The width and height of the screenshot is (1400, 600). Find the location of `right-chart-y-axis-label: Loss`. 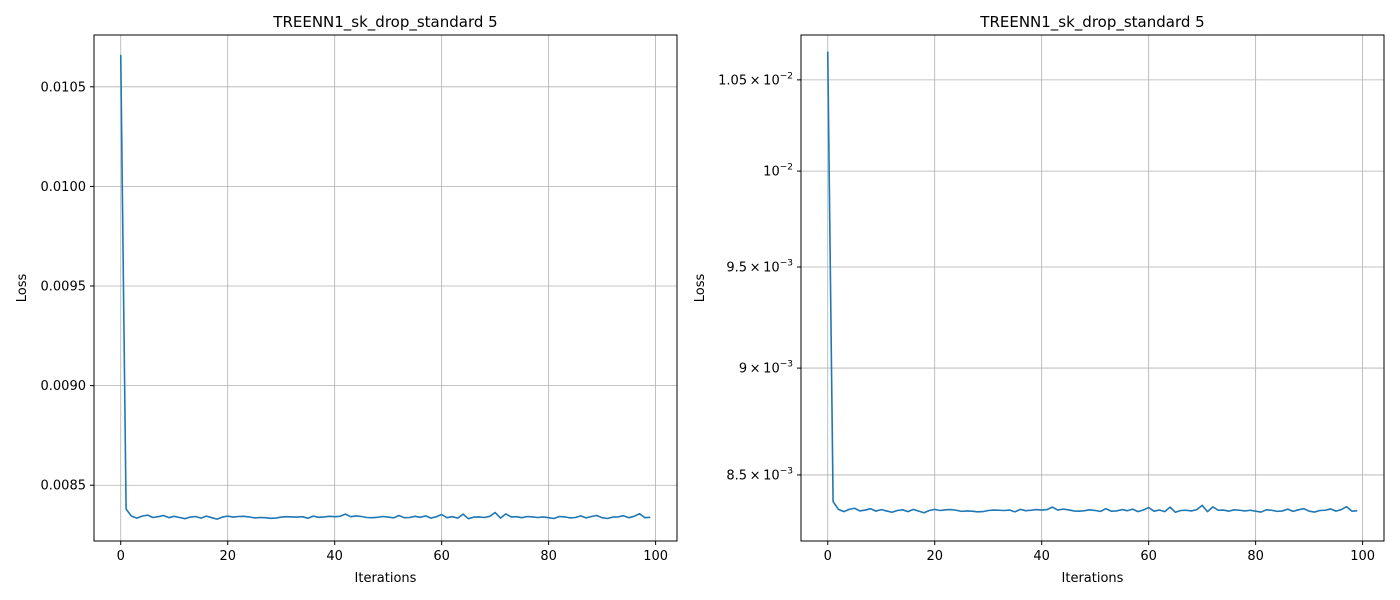

right-chart-y-axis-label: Loss is located at coordinates (700, 288).